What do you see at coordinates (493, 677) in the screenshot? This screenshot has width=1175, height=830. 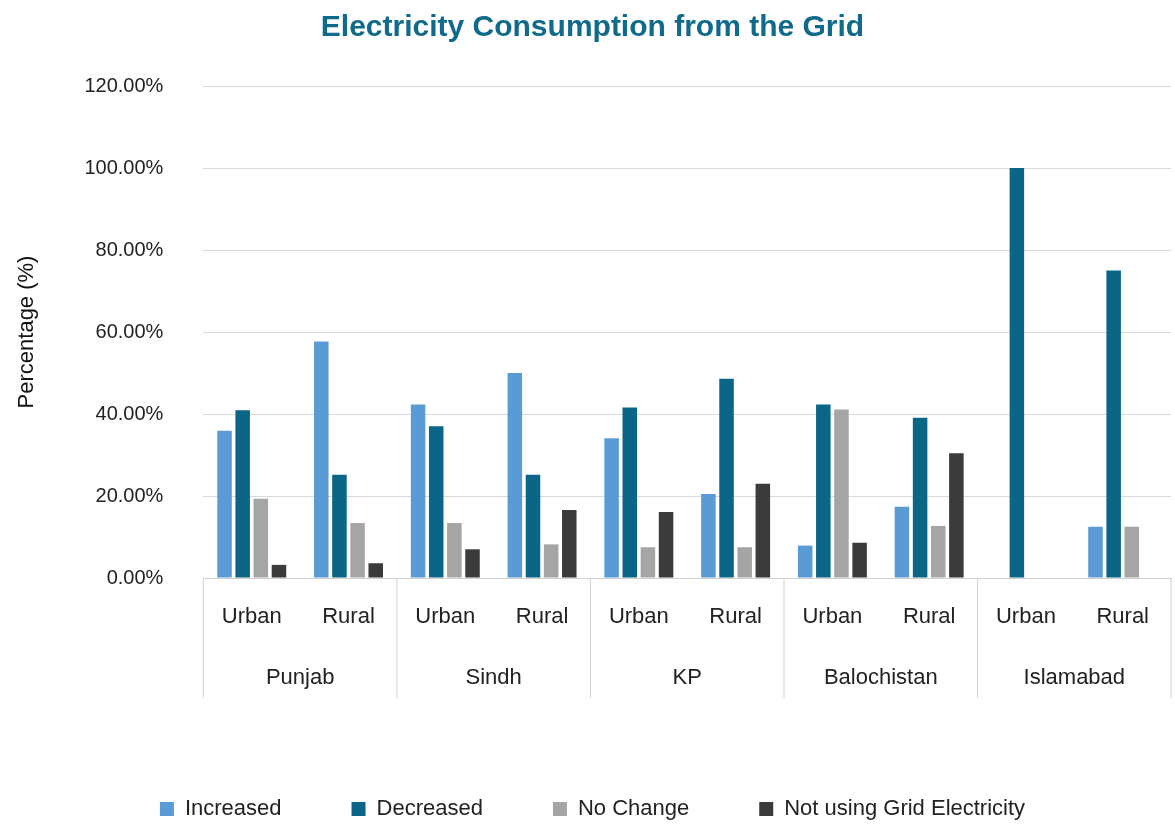 I see `text: Sindh` at bounding box center [493, 677].